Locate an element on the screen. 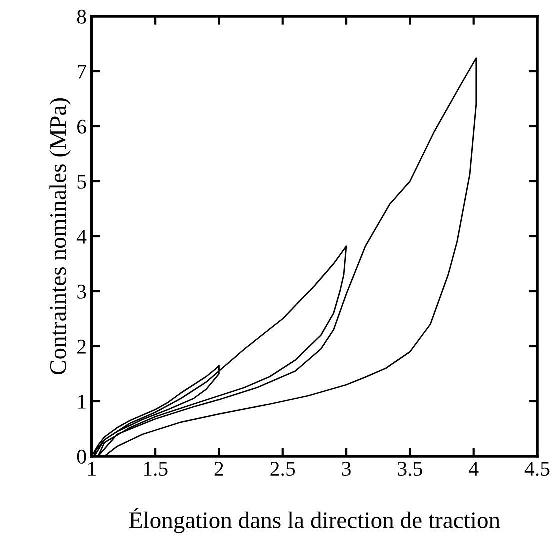  y-tick-label: 3 is located at coordinates (82, 291).